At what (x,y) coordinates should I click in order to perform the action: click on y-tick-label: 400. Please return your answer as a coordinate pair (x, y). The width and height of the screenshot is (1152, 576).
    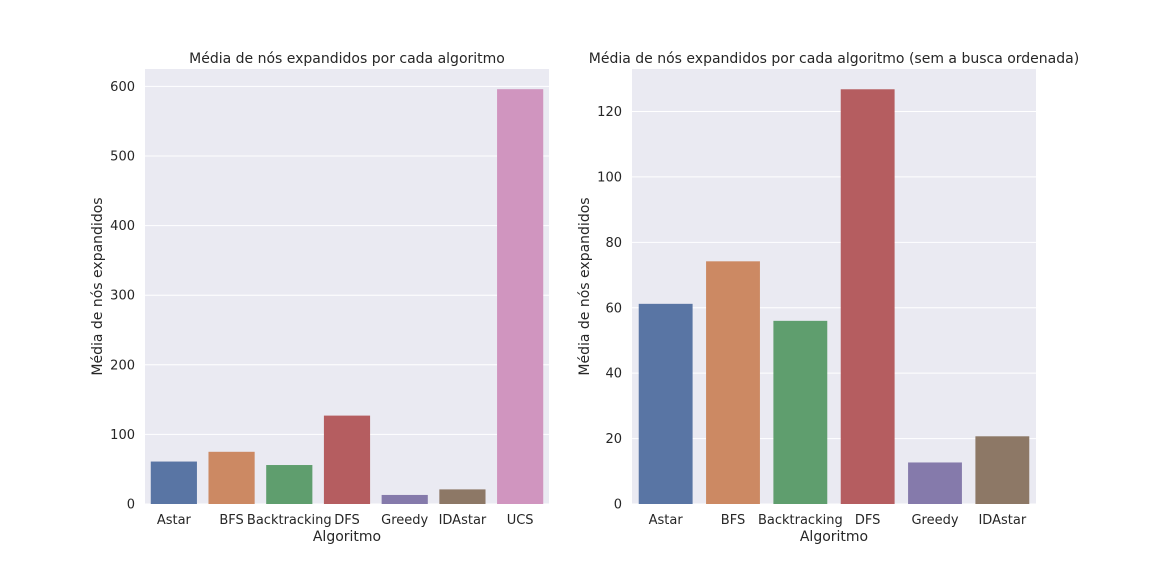
    Looking at the image, I should click on (122, 226).